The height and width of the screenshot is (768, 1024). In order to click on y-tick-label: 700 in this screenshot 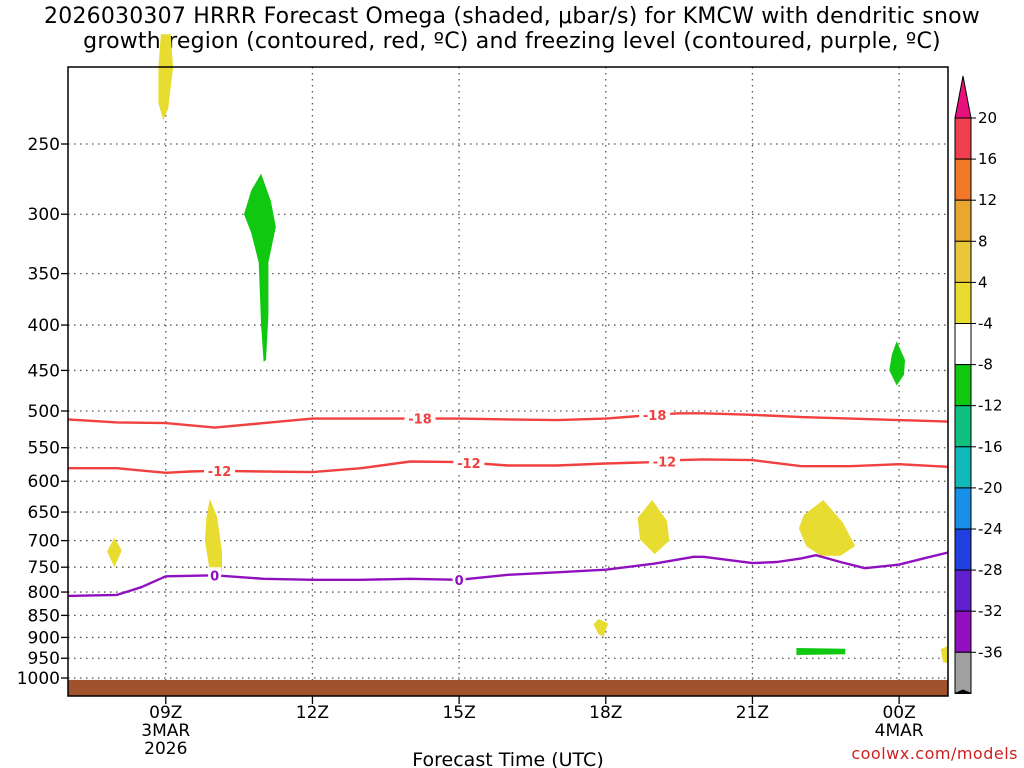, I will do `click(44, 542)`.